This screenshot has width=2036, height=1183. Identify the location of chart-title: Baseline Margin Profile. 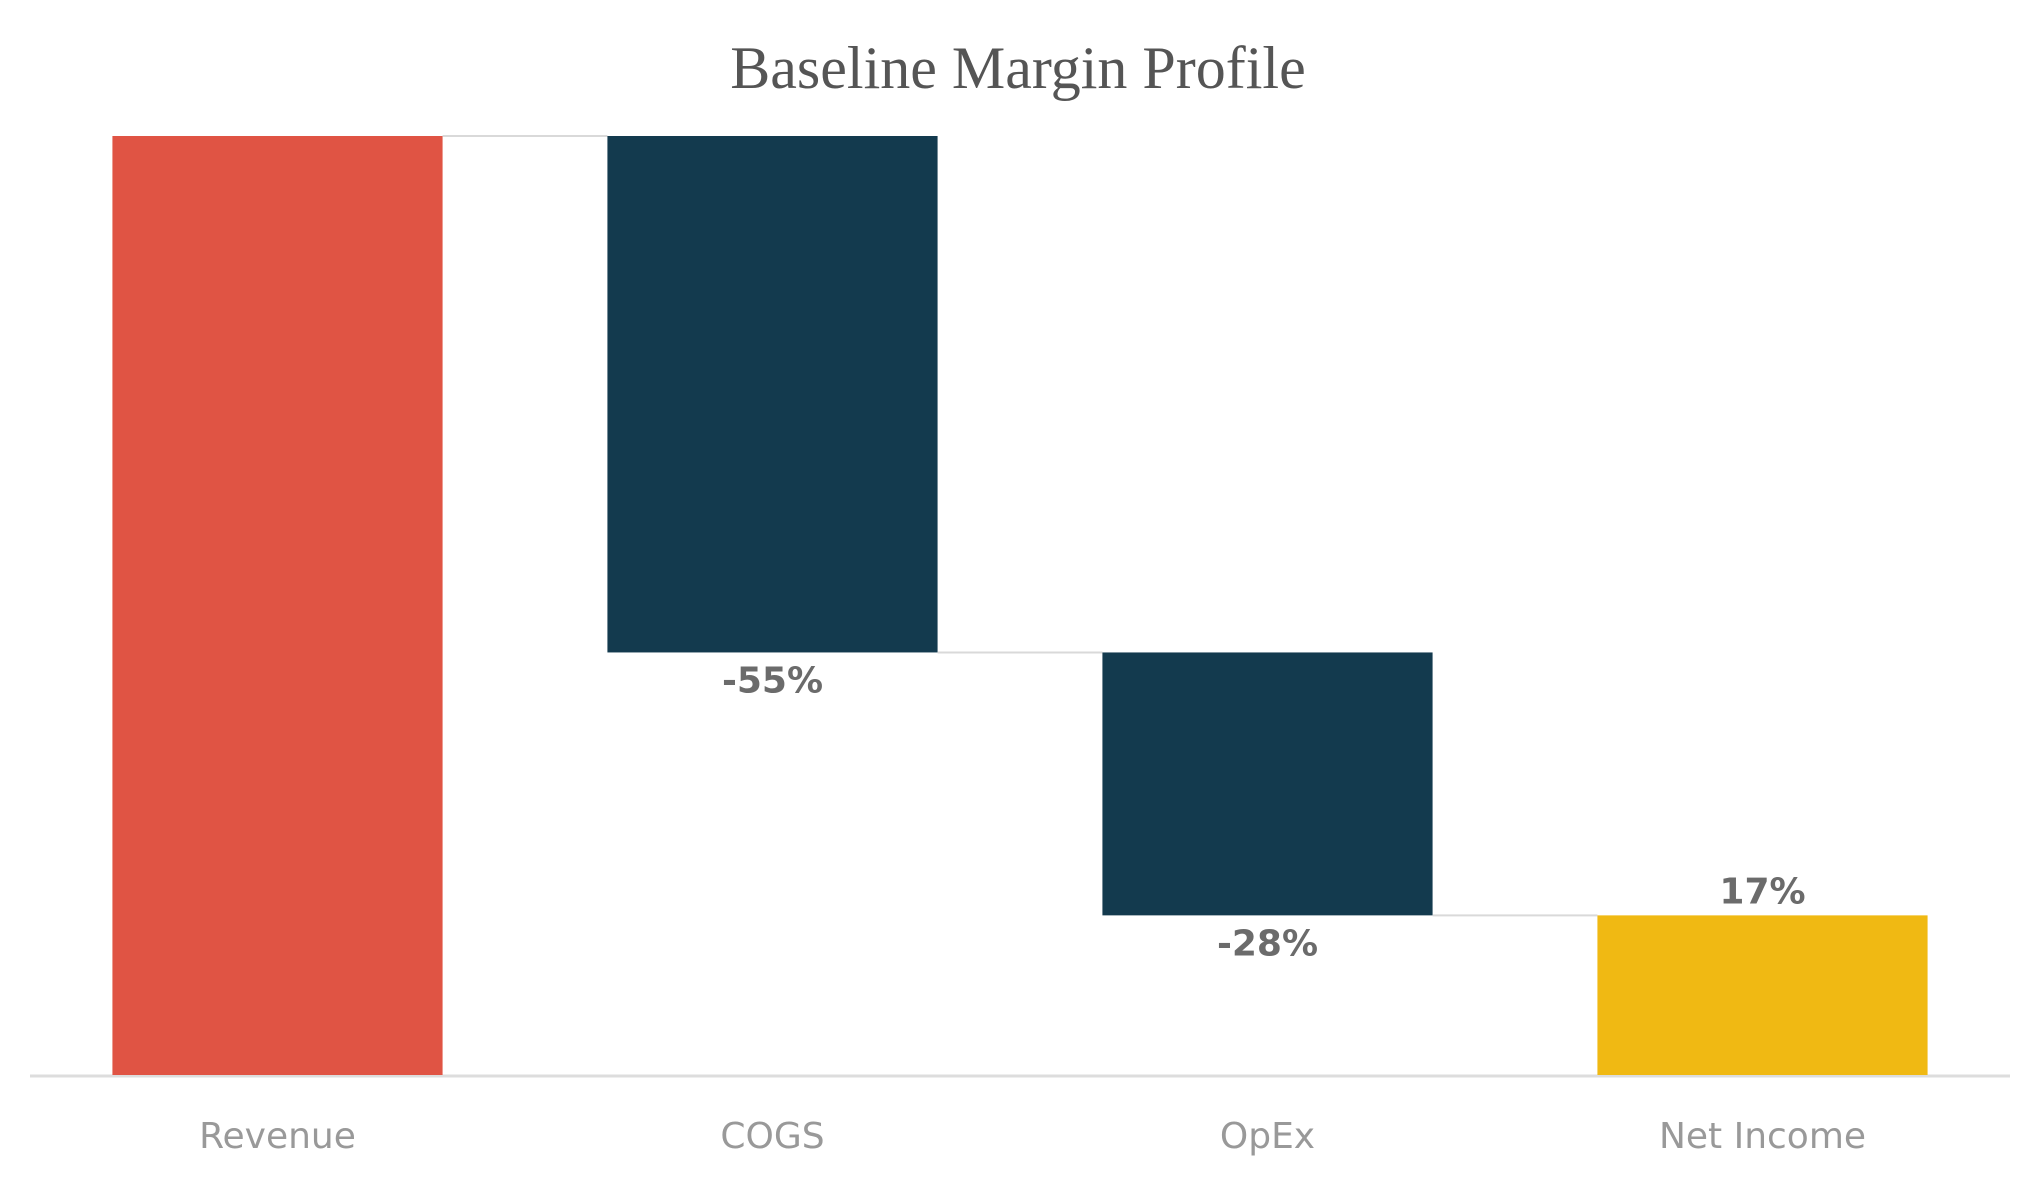
(1017, 68).